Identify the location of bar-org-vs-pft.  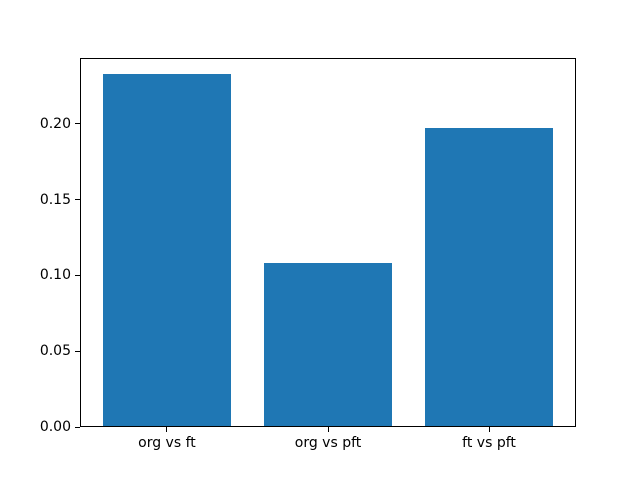
(328, 345).